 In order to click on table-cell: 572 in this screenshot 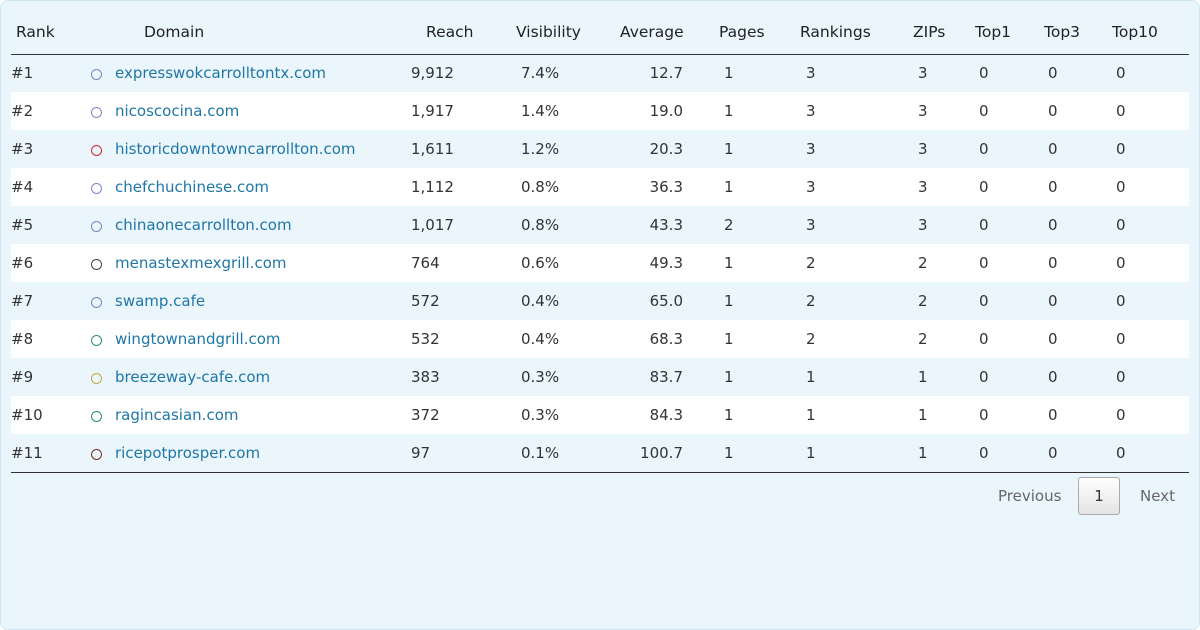, I will do `click(425, 301)`.